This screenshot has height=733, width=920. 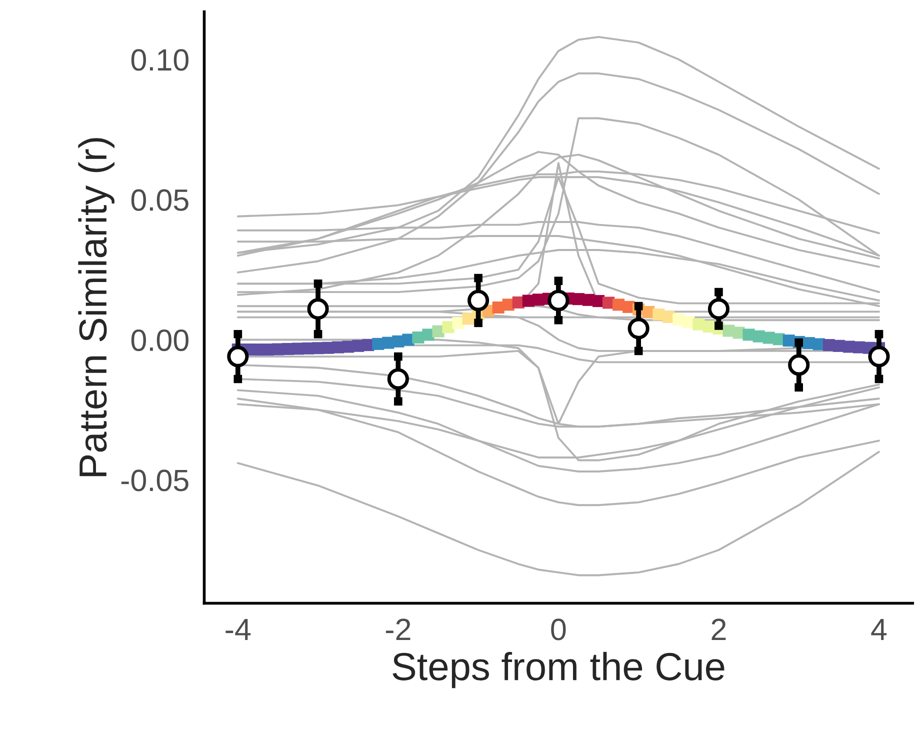 I want to click on y-tick-label: 0.00, so click(x=159, y=340).